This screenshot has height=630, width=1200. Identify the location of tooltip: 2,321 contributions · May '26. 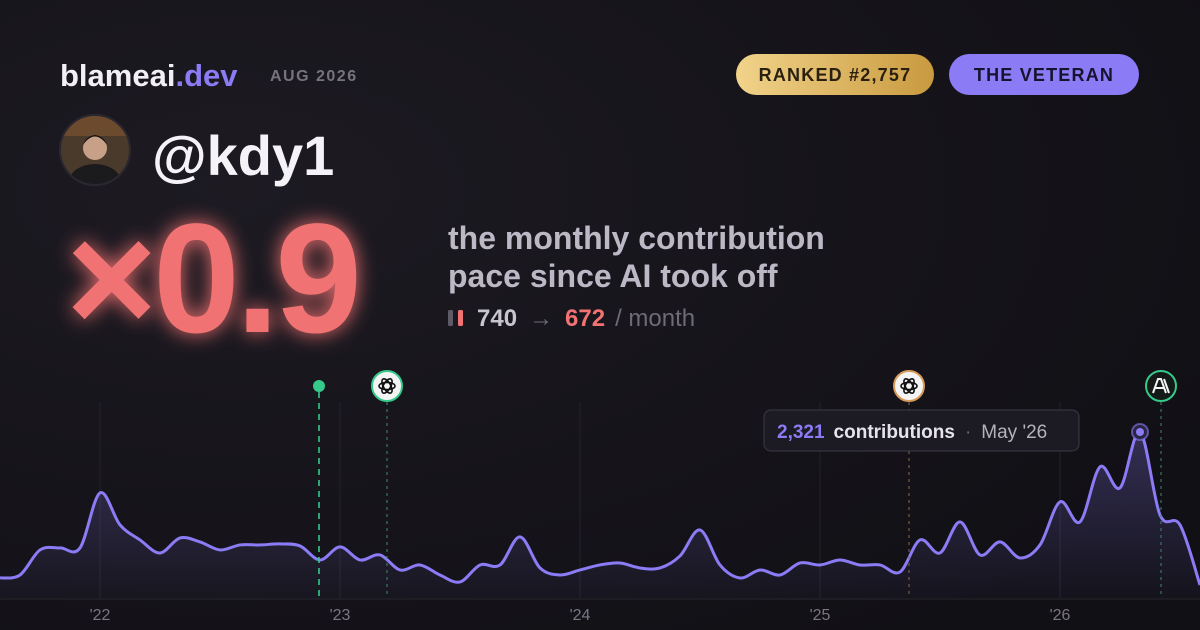
(921, 430).